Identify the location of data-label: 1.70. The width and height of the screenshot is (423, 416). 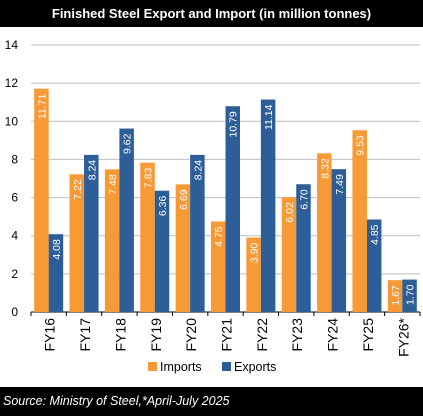
(411, 294).